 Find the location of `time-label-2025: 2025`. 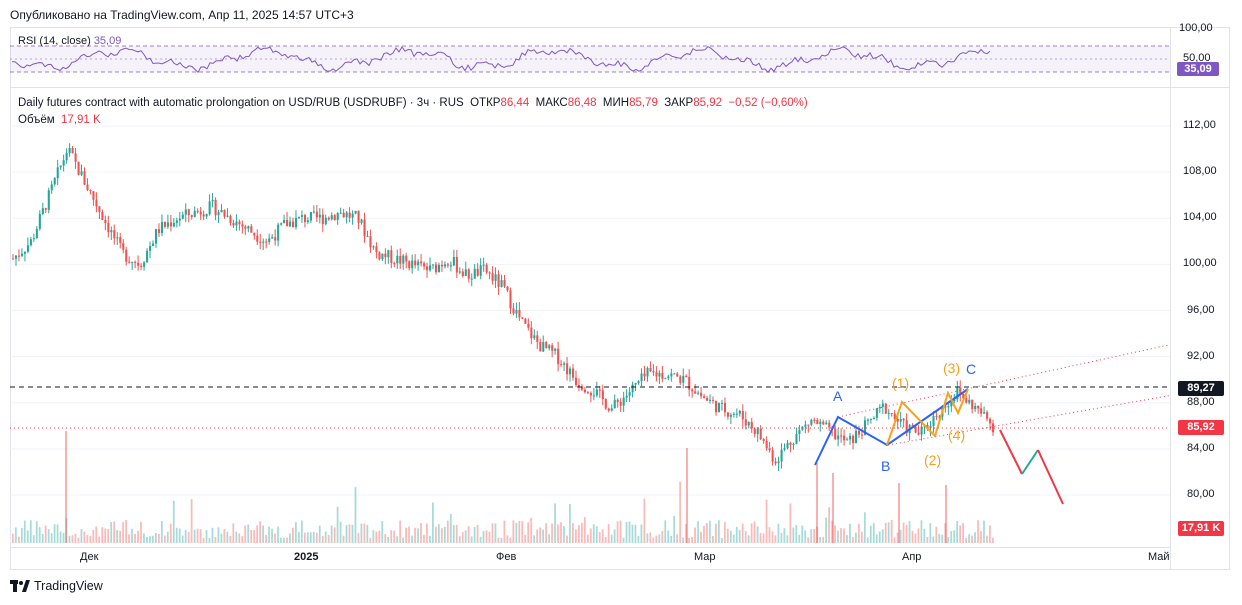

time-label-2025: 2025 is located at coordinates (306, 557).